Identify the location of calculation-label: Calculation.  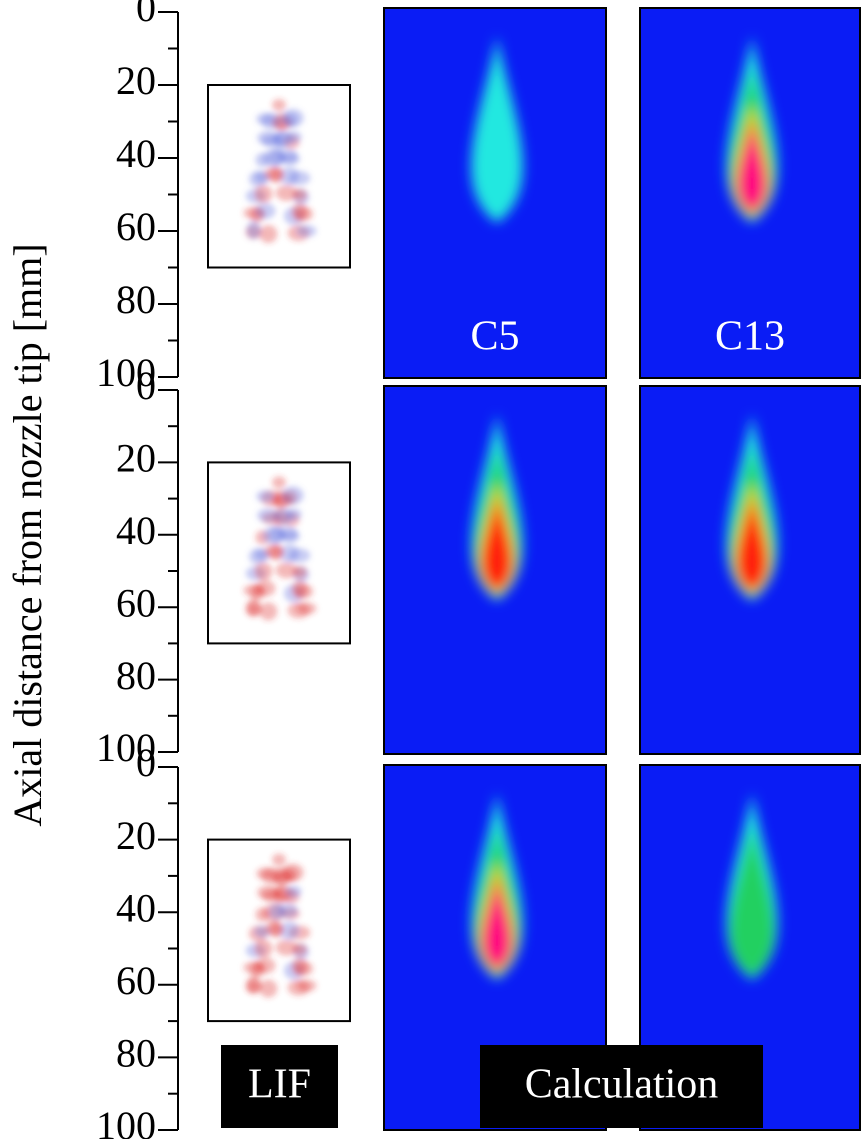
(622, 1085).